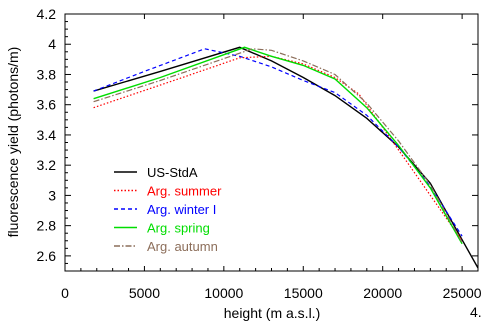  What do you see at coordinates (144, 293) in the screenshot?
I see `x-tick-label: 5000` at bounding box center [144, 293].